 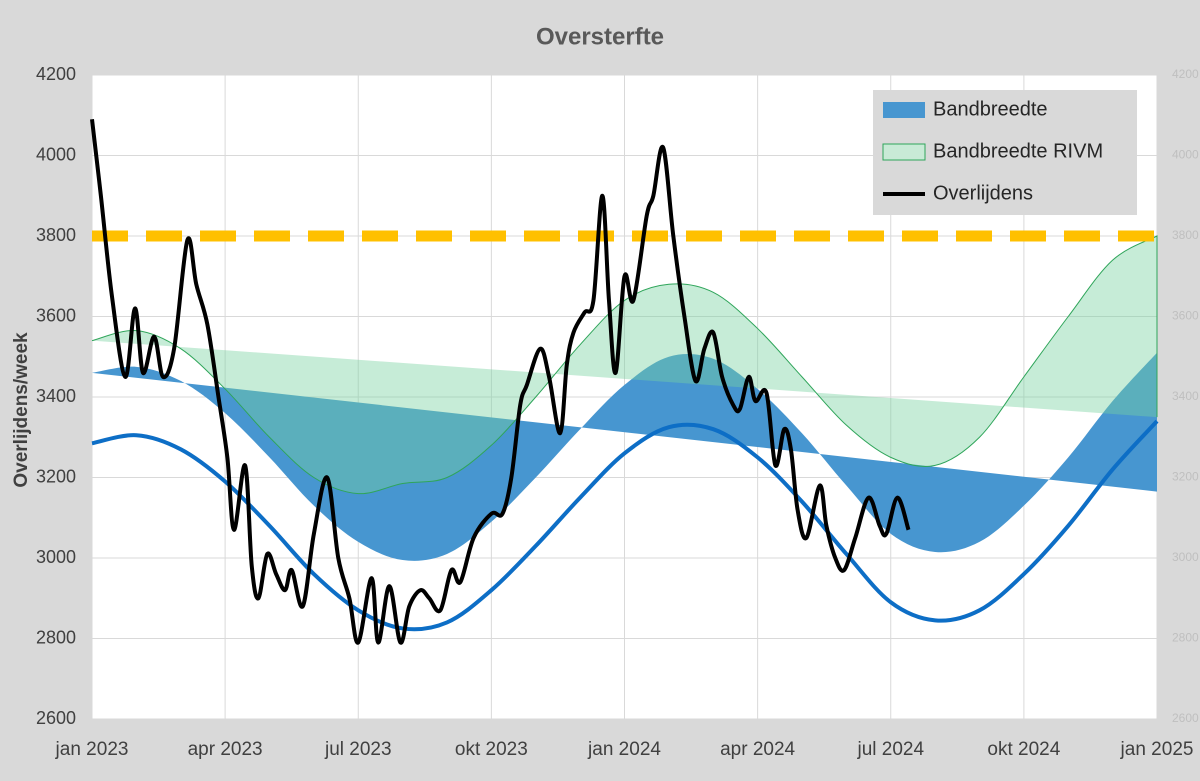 I want to click on legend-label: Bandbreedte RIVM, so click(x=1018, y=151).